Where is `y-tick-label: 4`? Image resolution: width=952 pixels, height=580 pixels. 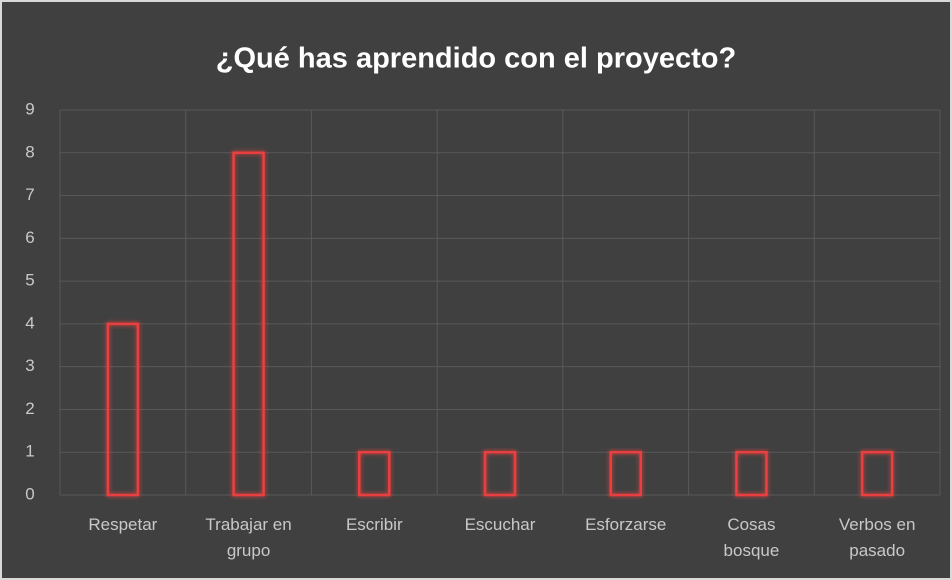
y-tick-label: 4 is located at coordinates (29, 322).